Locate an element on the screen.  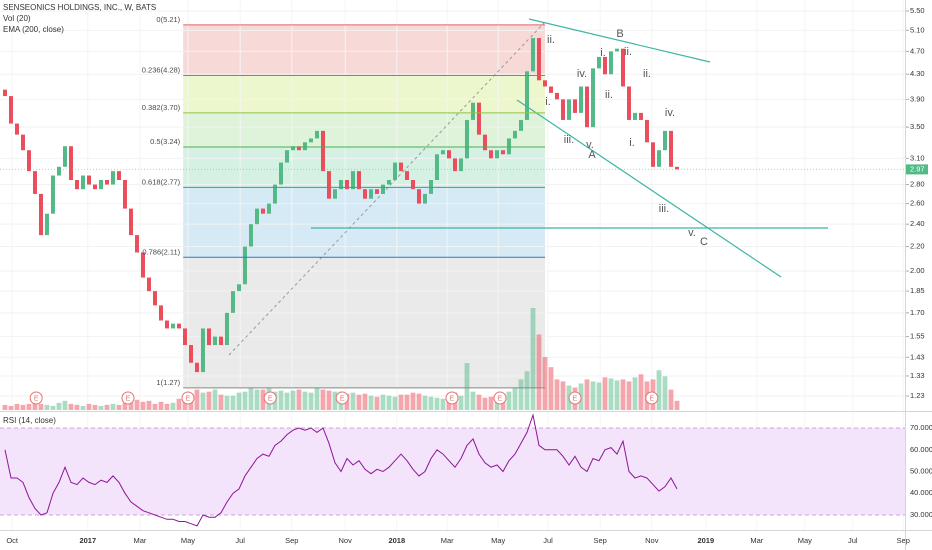
y-tick-label: 2.20 is located at coordinates (917, 246).